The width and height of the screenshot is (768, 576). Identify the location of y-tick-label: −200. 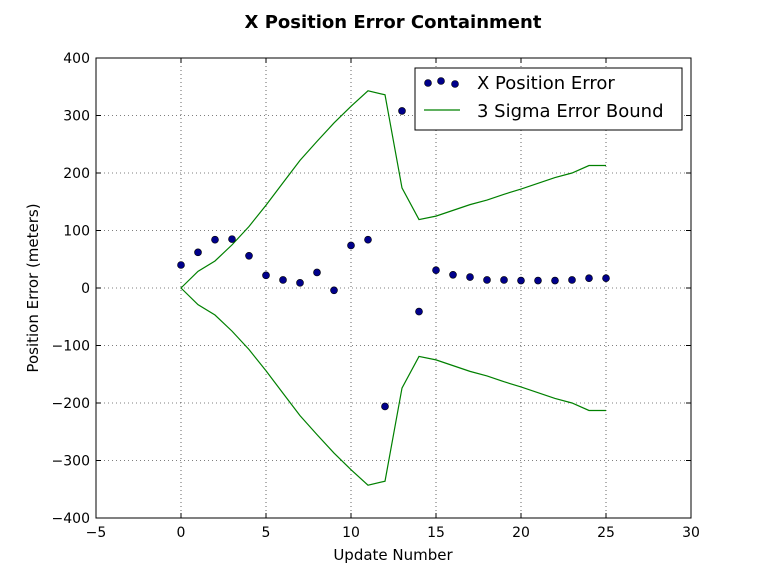
(71, 404).